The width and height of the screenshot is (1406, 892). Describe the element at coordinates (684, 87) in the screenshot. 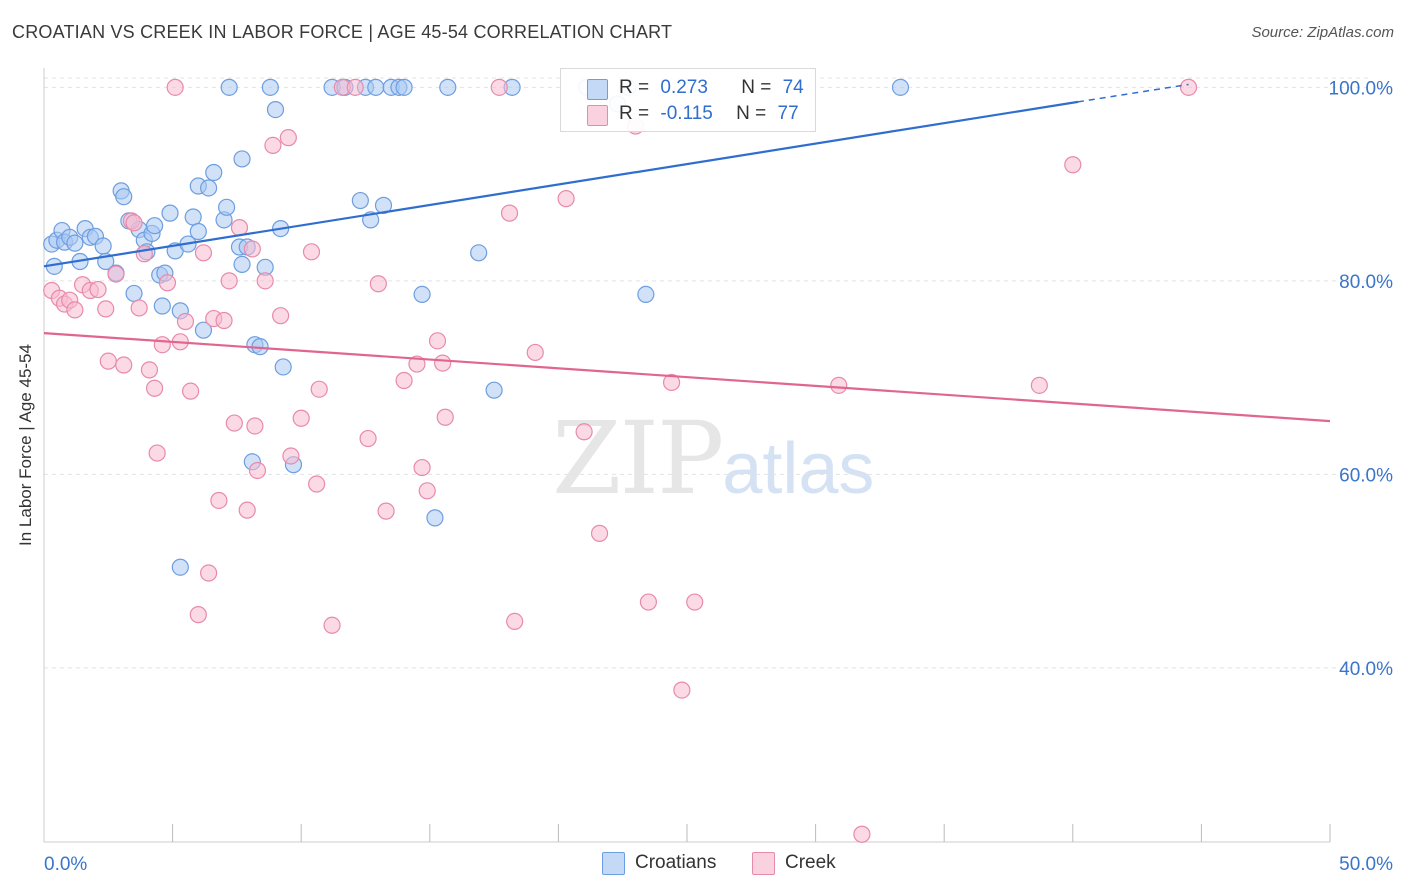

I see `legend-r-value: 0.273` at that location.